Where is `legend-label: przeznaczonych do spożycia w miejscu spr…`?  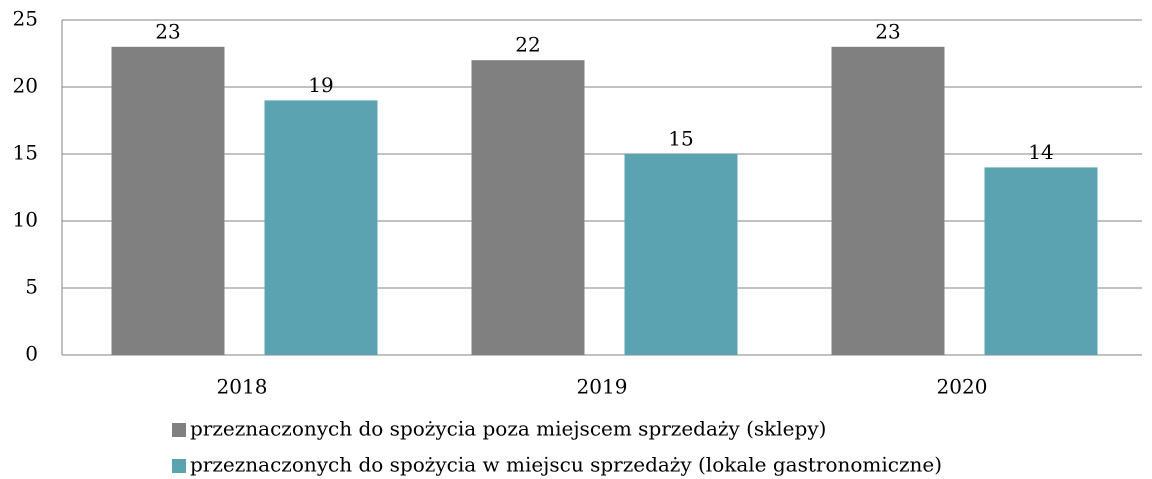
legend-label: przeznaczonych do spożycia w miejscu spr… is located at coordinates (566, 465).